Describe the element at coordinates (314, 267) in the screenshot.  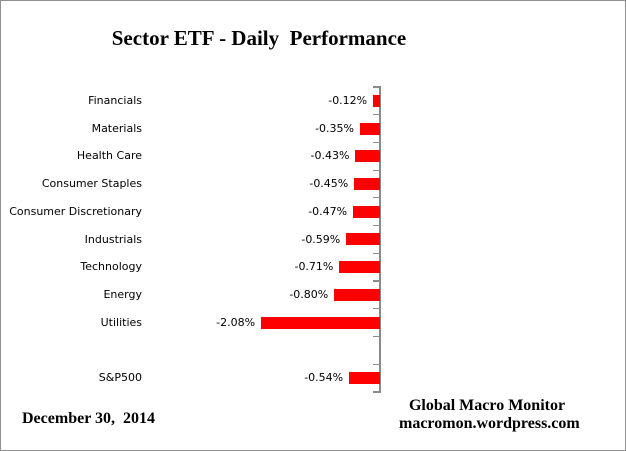
I see `value-label: -0.71%` at that location.